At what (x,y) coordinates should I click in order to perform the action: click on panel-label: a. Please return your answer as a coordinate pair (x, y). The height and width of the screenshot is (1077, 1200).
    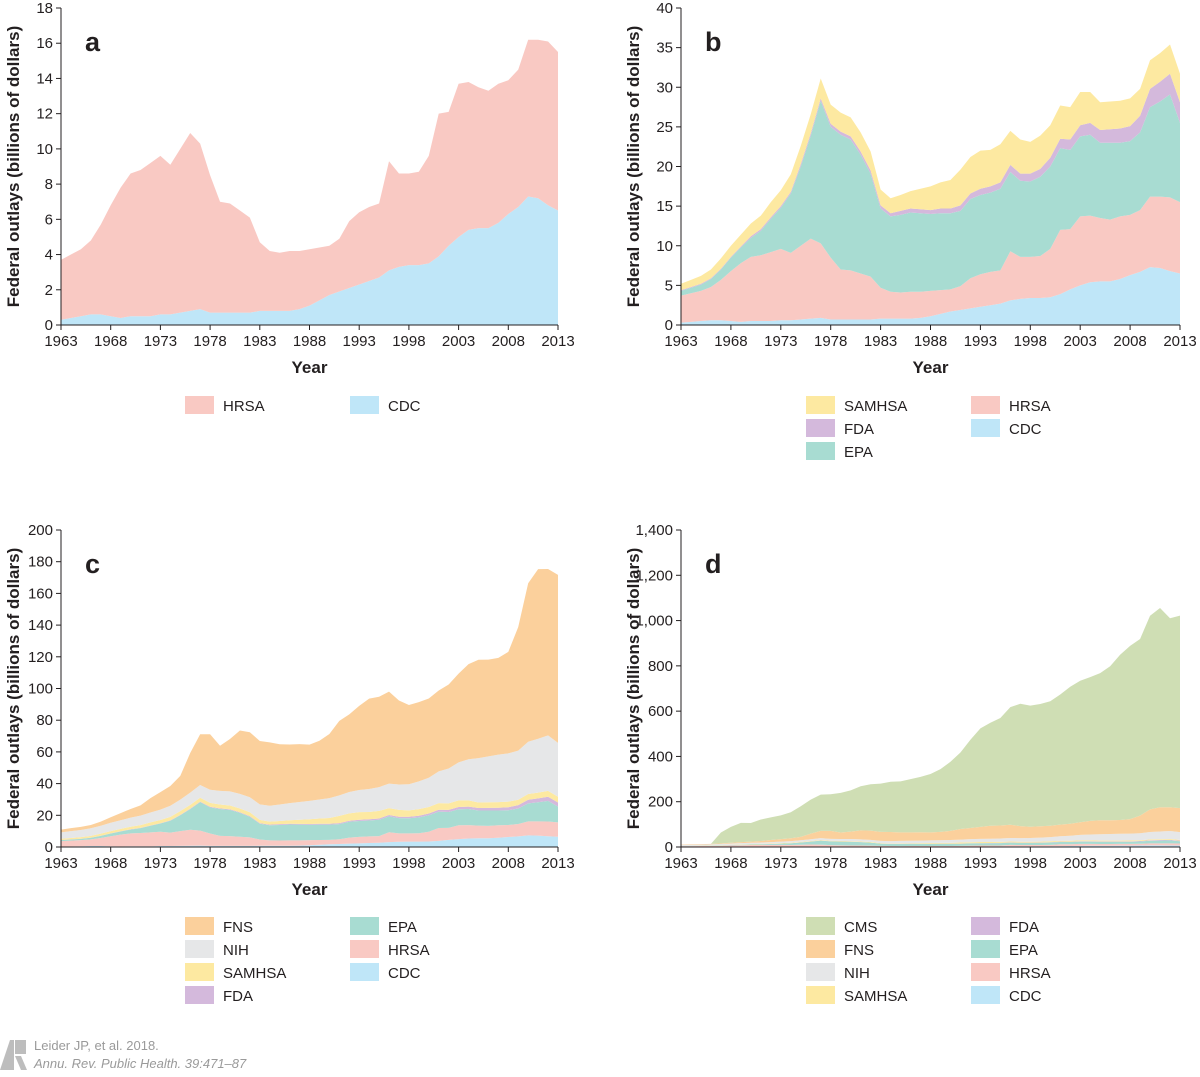
    Looking at the image, I should click on (93, 42).